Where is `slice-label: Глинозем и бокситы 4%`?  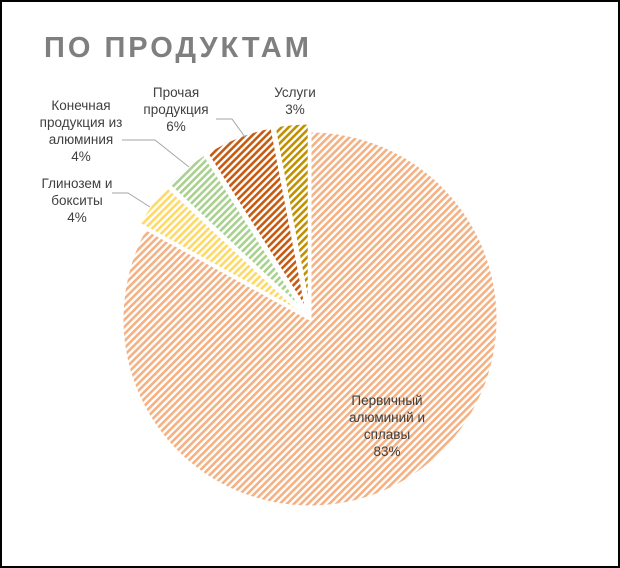
slice-label: Глинозем и бокситы 4% is located at coordinates (77, 200).